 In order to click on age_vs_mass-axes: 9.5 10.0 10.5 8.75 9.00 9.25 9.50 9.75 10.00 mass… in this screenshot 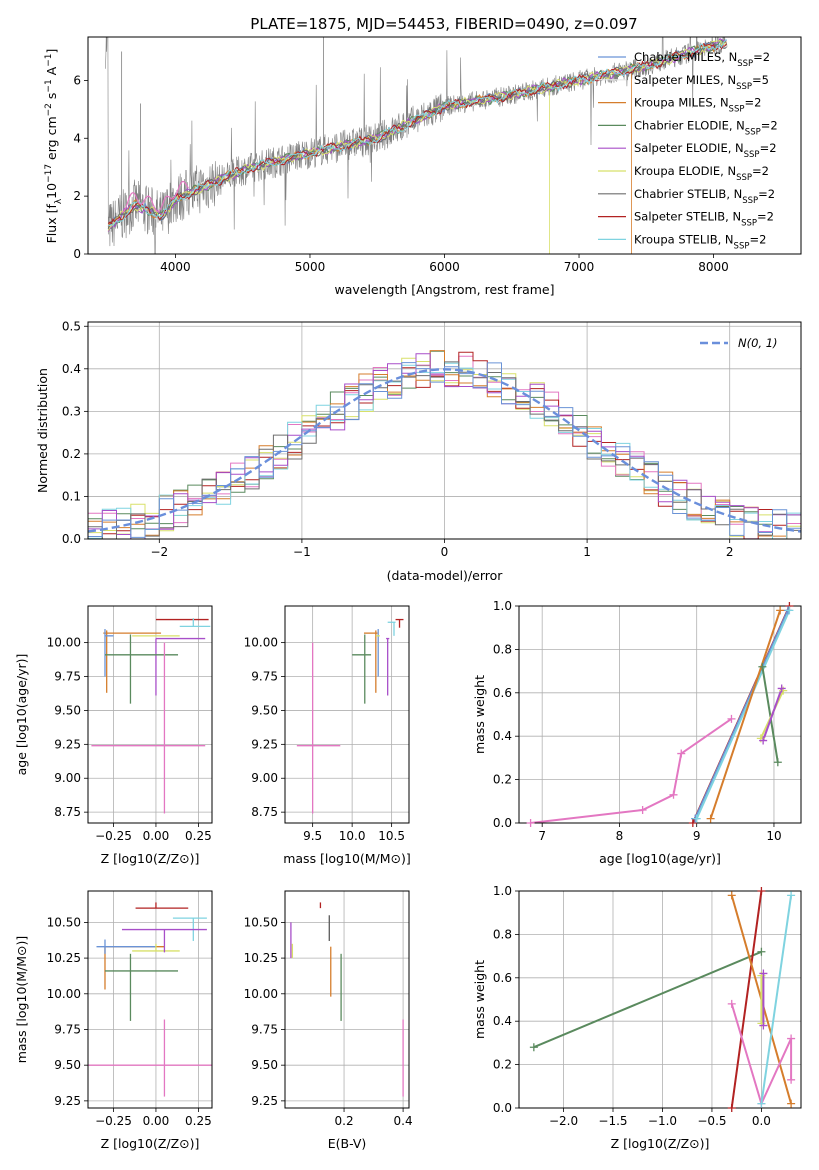, I will do `click(327, 735)`.